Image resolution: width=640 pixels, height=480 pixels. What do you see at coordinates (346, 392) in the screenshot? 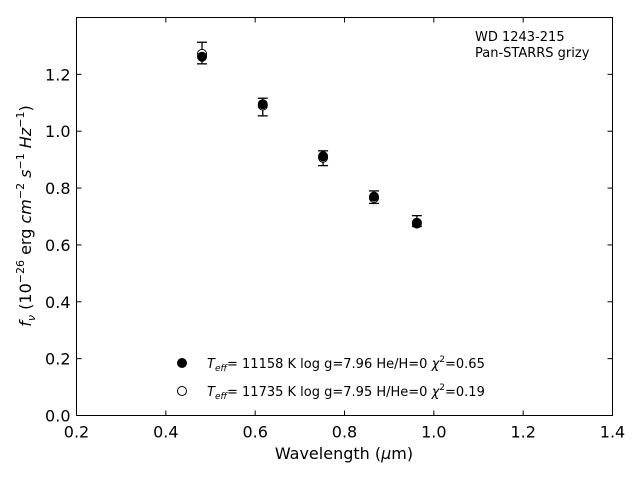
I see `legend-entry-2: Teff= 11735 K log g=7.95 H/He=0 χ2=0.19` at bounding box center [346, 392].